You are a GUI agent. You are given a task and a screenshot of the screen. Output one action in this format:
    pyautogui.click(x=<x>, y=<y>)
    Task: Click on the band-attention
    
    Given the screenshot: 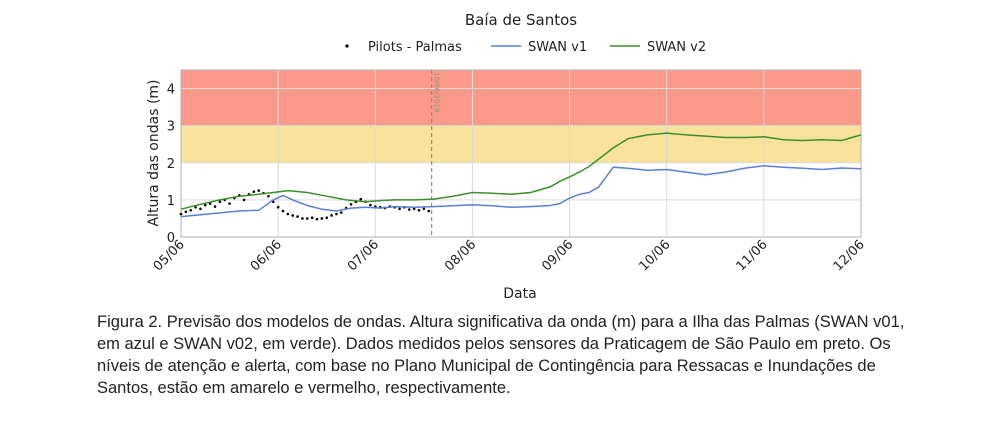 What is the action you would take?
    pyautogui.click(x=521, y=144)
    